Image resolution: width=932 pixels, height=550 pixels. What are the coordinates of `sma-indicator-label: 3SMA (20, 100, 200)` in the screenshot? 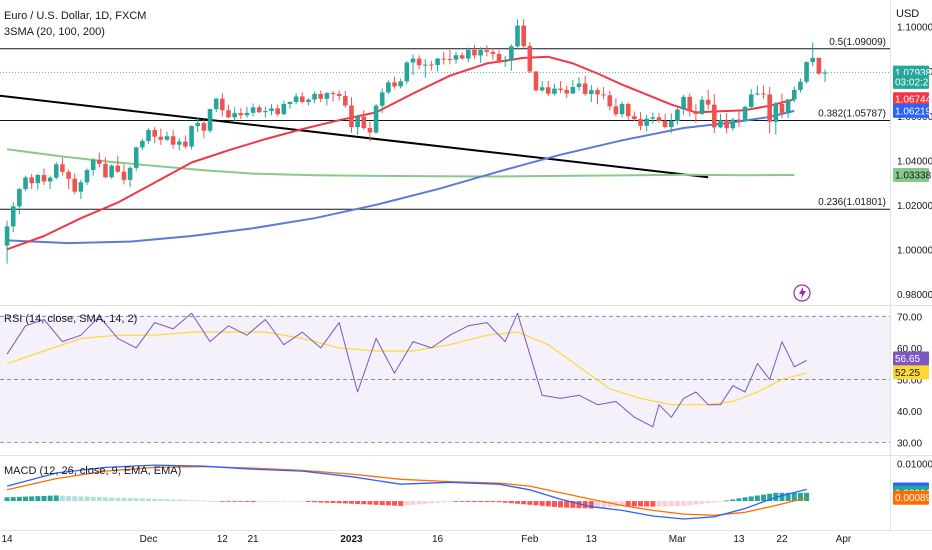 It's located at (54, 32).